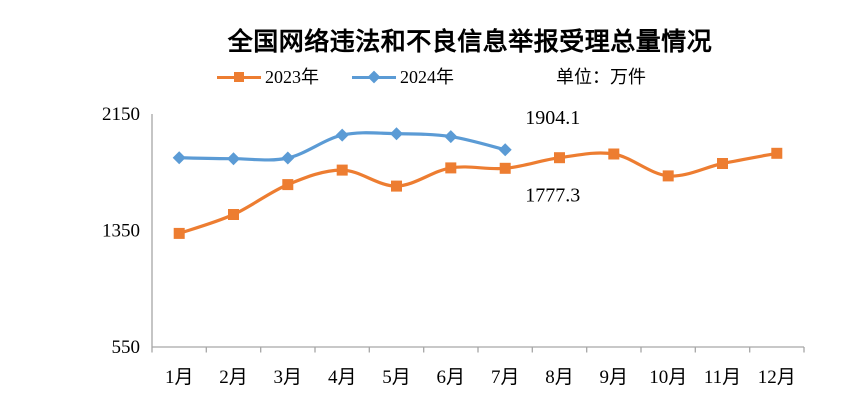 This screenshot has height=418, width=868. I want to click on series-line-2023年, so click(478, 193).